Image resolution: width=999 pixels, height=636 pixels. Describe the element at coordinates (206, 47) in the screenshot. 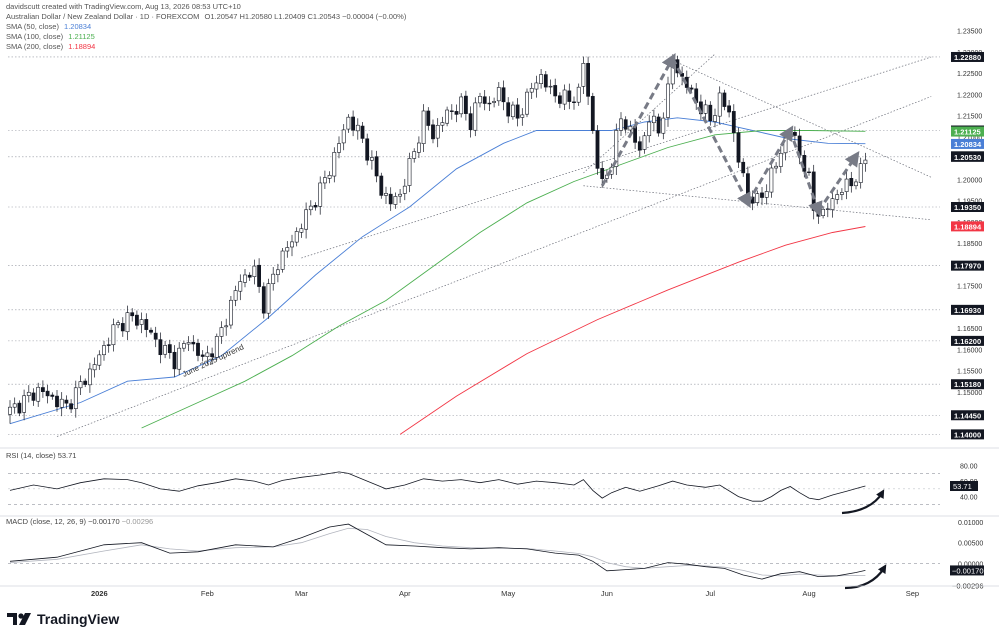

I see `sma-200-legend: SMA (200, close) 1.18894` at that location.